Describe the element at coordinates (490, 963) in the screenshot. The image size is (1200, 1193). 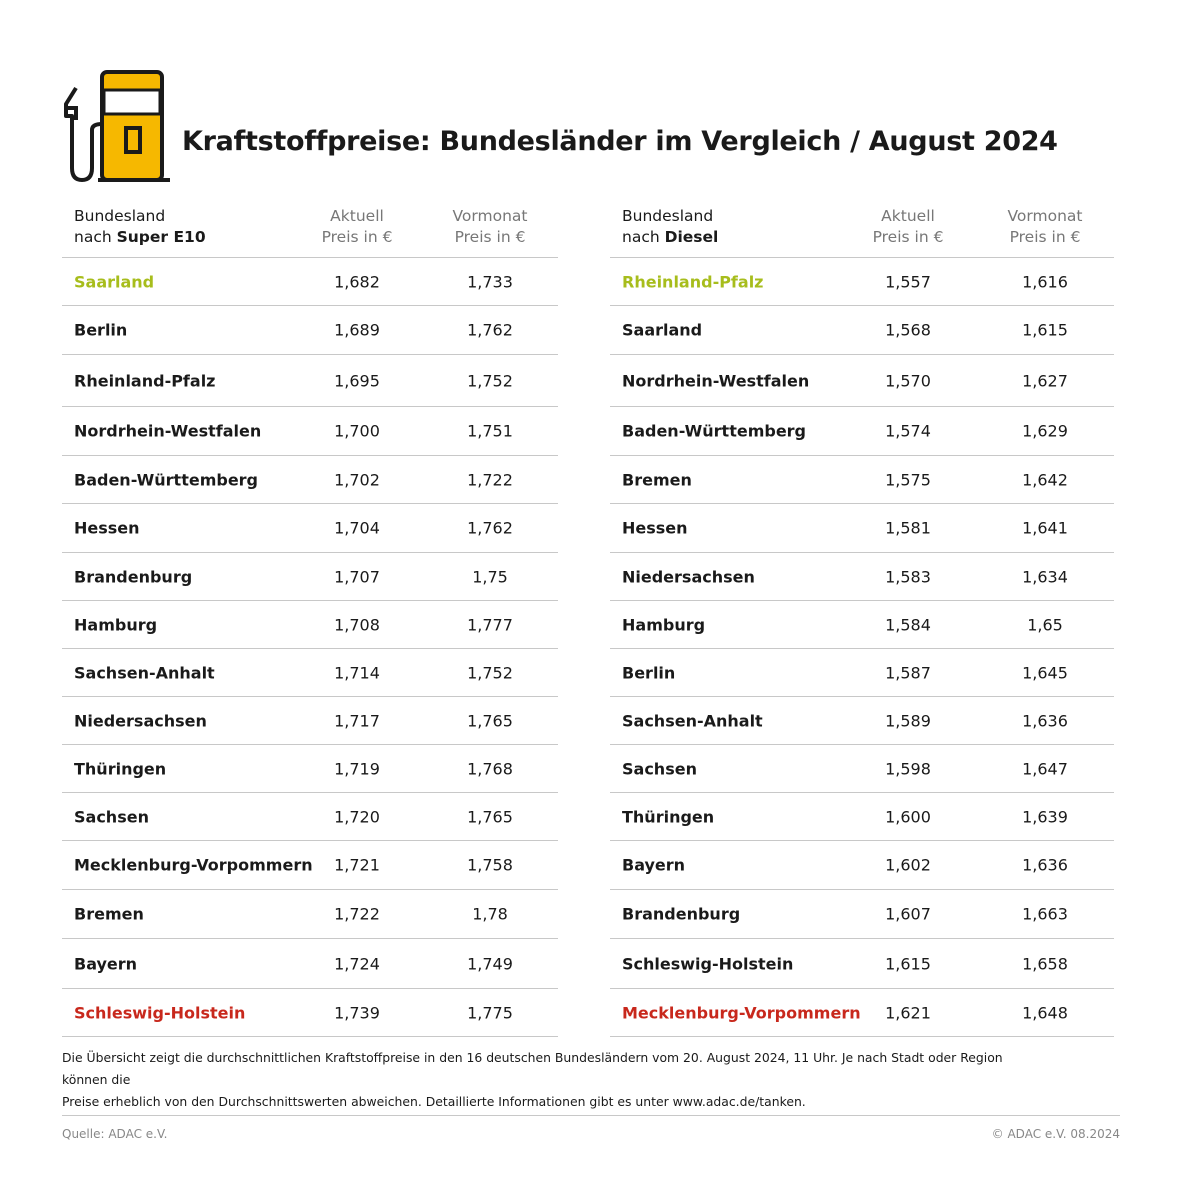
I see `previous-price: 1,749` at that location.